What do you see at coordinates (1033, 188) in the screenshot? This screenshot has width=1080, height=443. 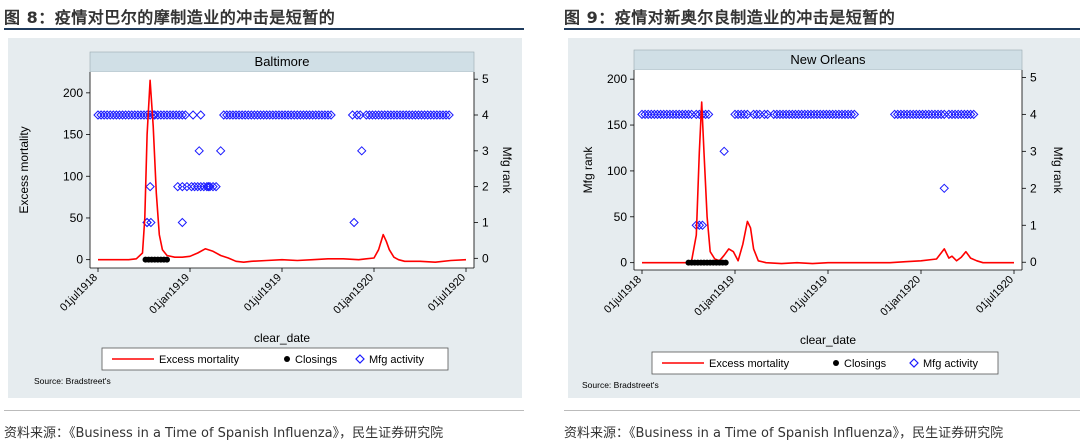 I see `y2-tick-label: 2` at bounding box center [1033, 188].